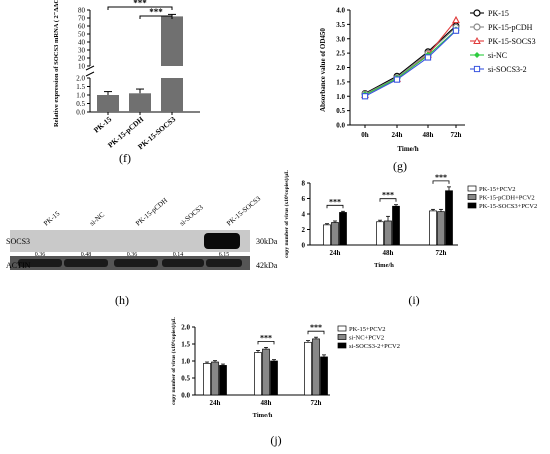 This screenshot has height=454, width=550. Describe the element at coordinates (82, 19) in the screenshot. I see `y-tick-label: 70` at that location.